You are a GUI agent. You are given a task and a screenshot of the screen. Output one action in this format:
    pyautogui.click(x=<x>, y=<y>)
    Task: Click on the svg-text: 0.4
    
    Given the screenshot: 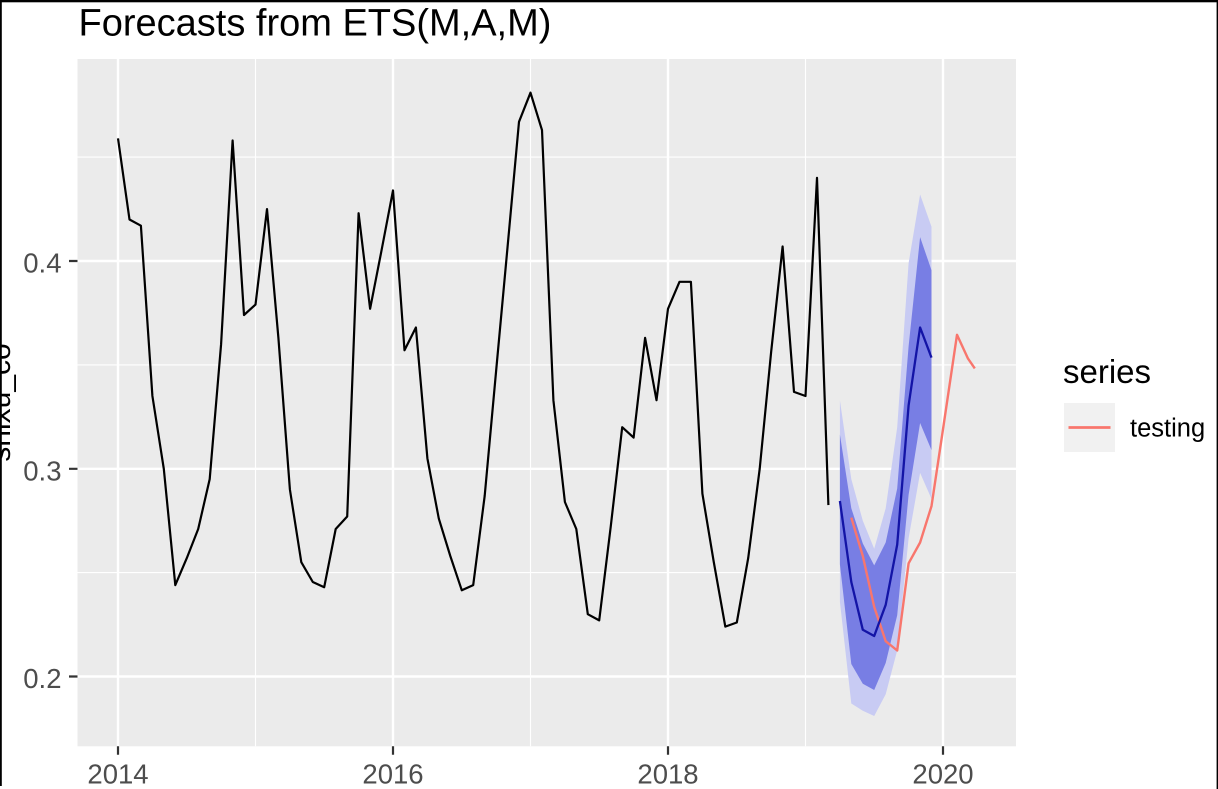 What is the action you would take?
    pyautogui.click(x=42, y=263)
    